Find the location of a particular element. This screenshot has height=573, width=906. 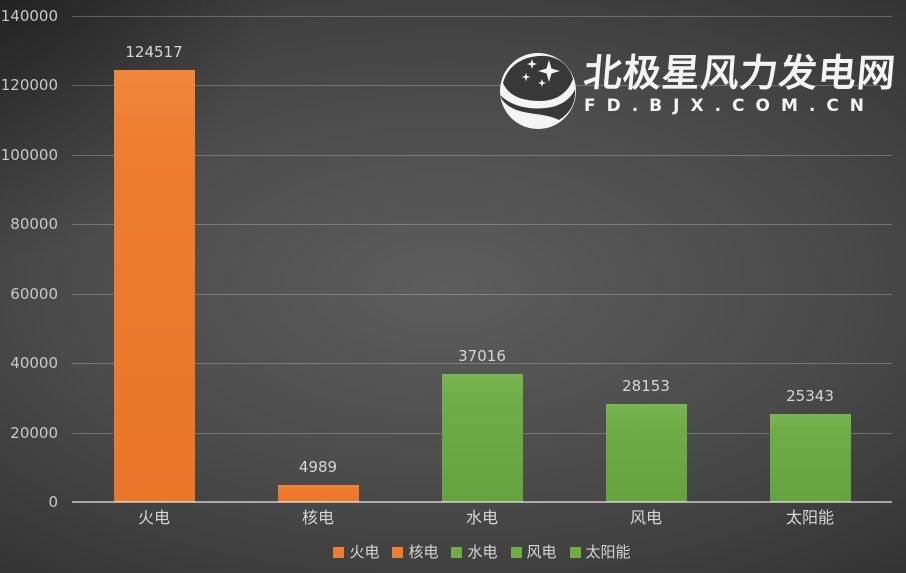

legend: 火电 核电 水电 风电 太阳能 is located at coordinates (482, 552).